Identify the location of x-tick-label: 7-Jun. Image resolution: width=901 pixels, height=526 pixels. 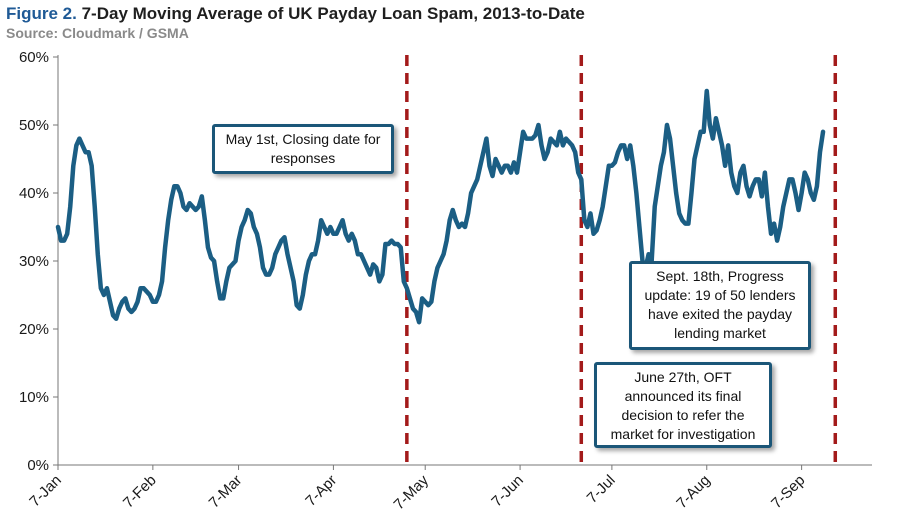
(507, 491).